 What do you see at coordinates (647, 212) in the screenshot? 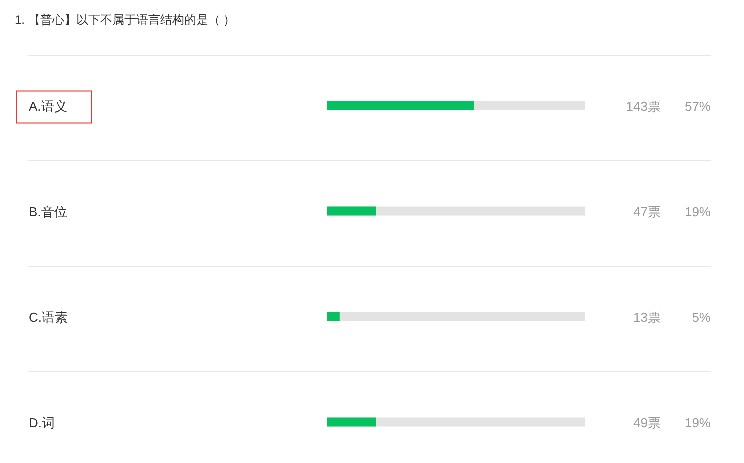
I see `annotation: 47票` at bounding box center [647, 212].